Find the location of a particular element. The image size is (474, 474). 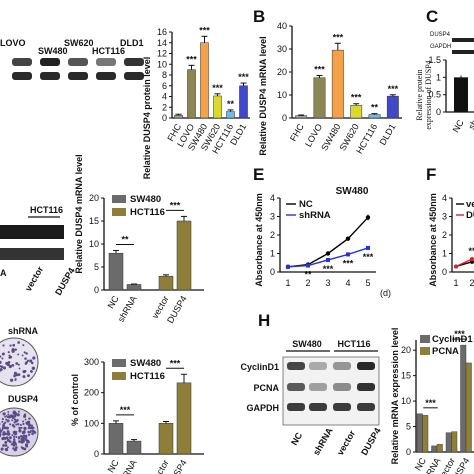

panel-g-colonies: shRNA DUSP4 is located at coordinates (19, 391).